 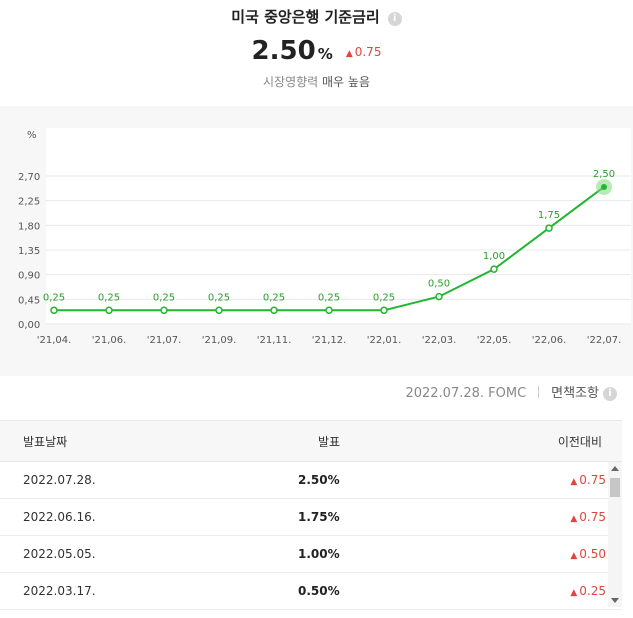 I want to click on rate-row: 2.50% ▲ 0.75, so click(x=316, y=51).